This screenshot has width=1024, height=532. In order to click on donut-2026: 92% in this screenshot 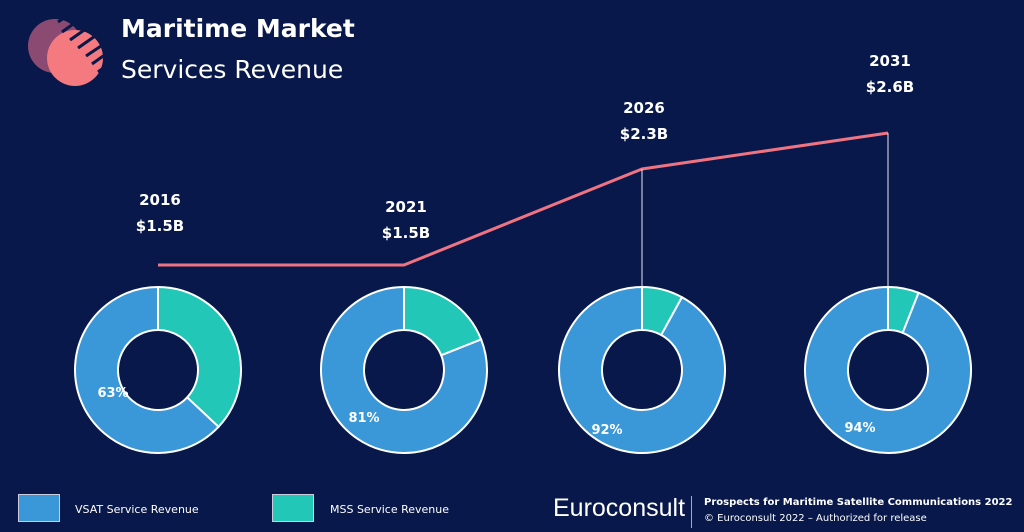, I will do `click(642, 369)`.